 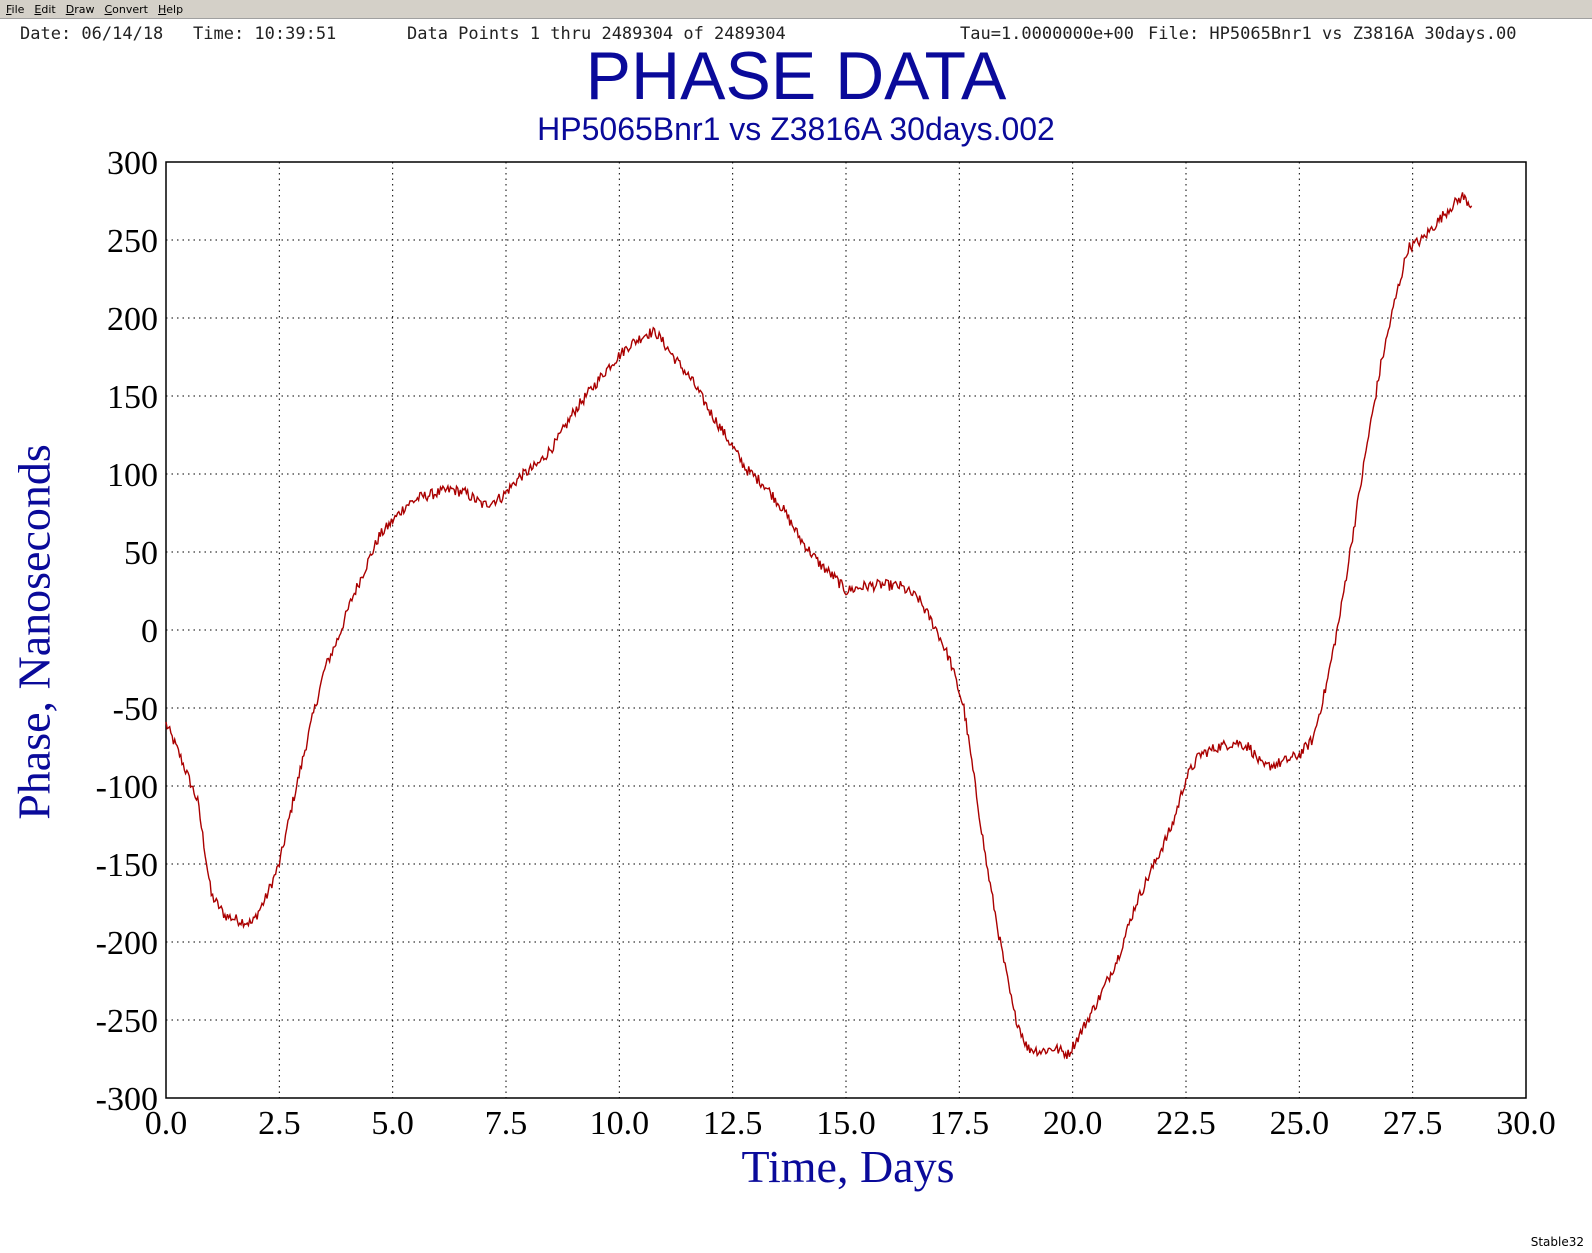 What do you see at coordinates (34, 632) in the screenshot?
I see `y-axis-label: Phase, Nanoseconds` at bounding box center [34, 632].